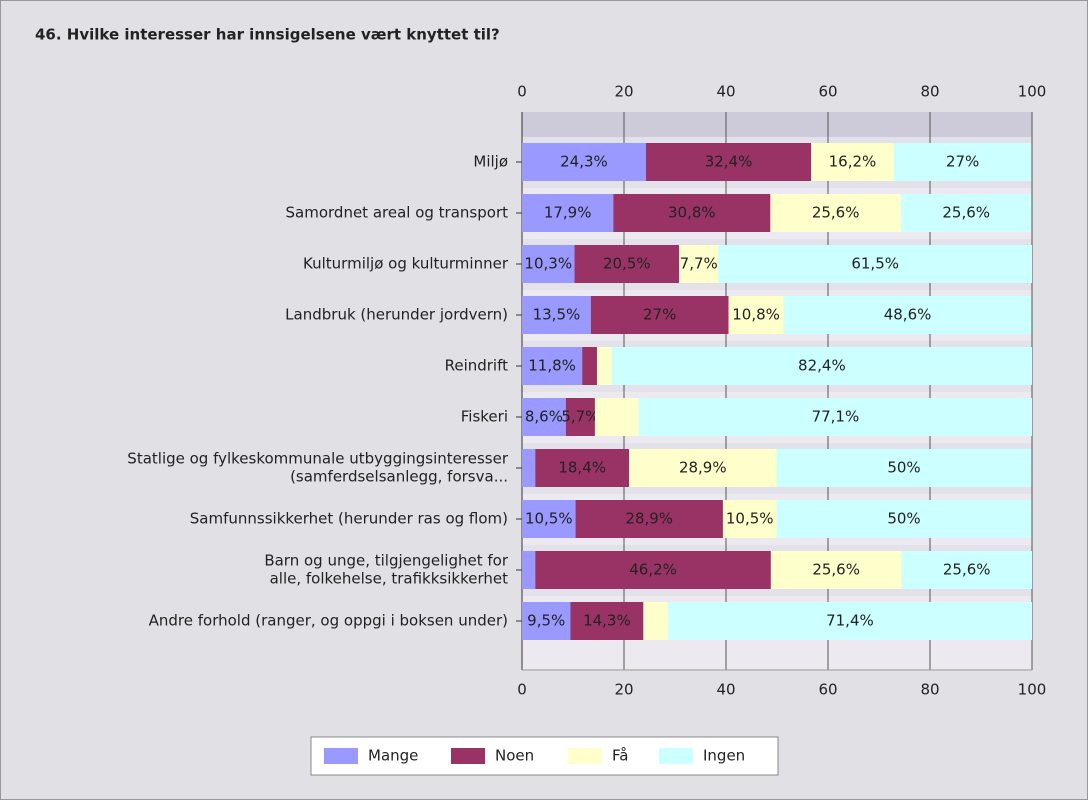 The image size is (1088, 800). I want to click on category-label: Landbruk (herunder jordvern), so click(396, 315).